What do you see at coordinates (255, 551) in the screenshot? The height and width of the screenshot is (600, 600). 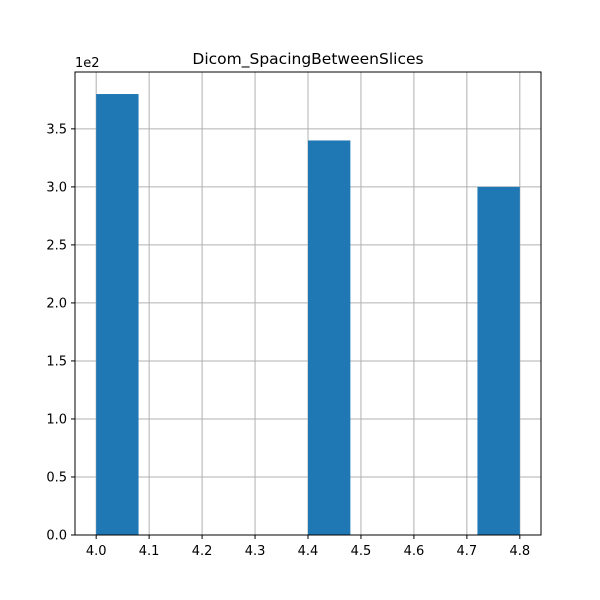 I see `x-tick-label: 4.3` at bounding box center [255, 551].